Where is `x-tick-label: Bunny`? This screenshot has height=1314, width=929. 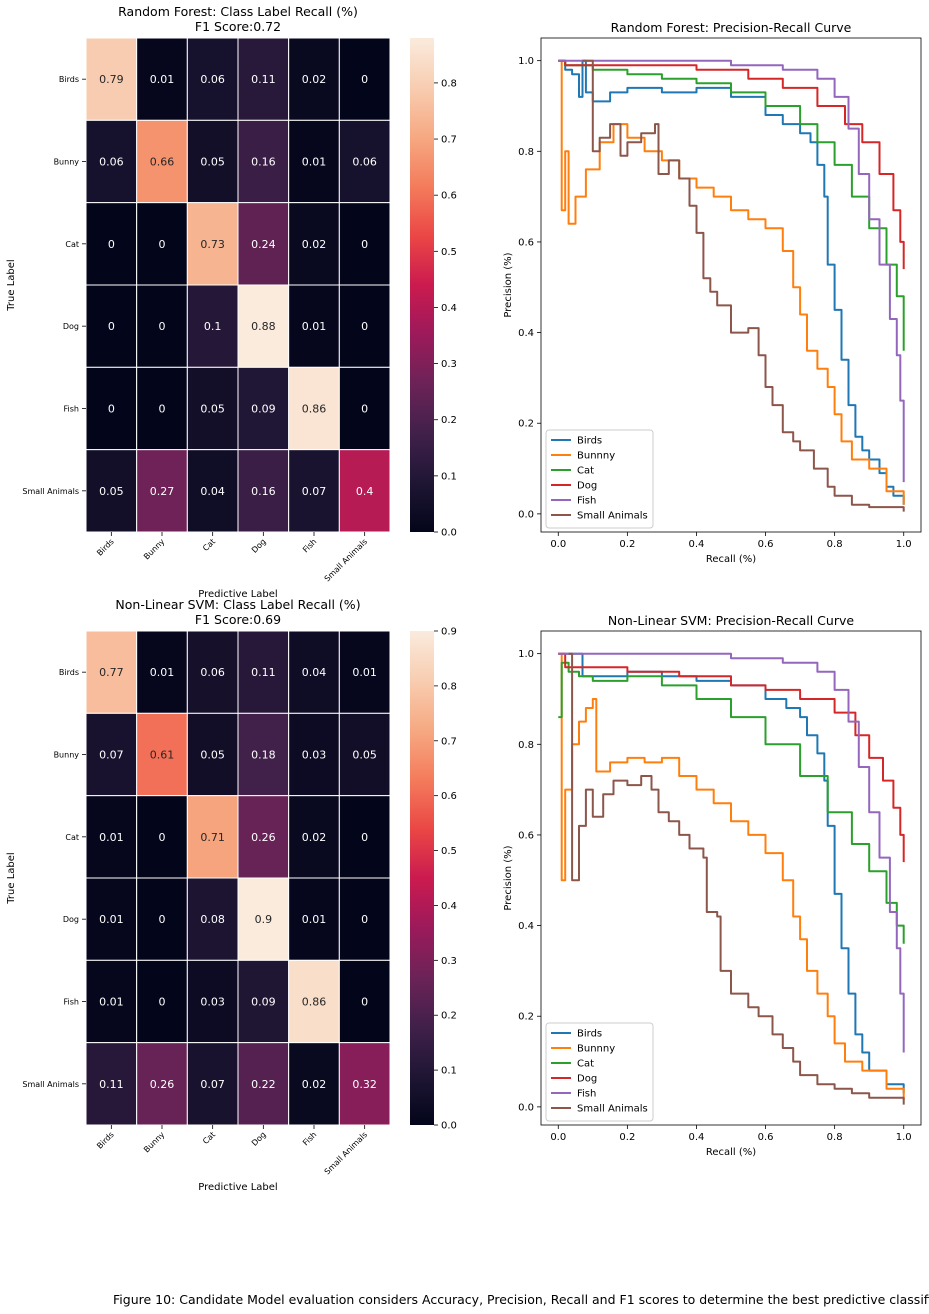
x-tick-label: Bunny is located at coordinates (154, 549).